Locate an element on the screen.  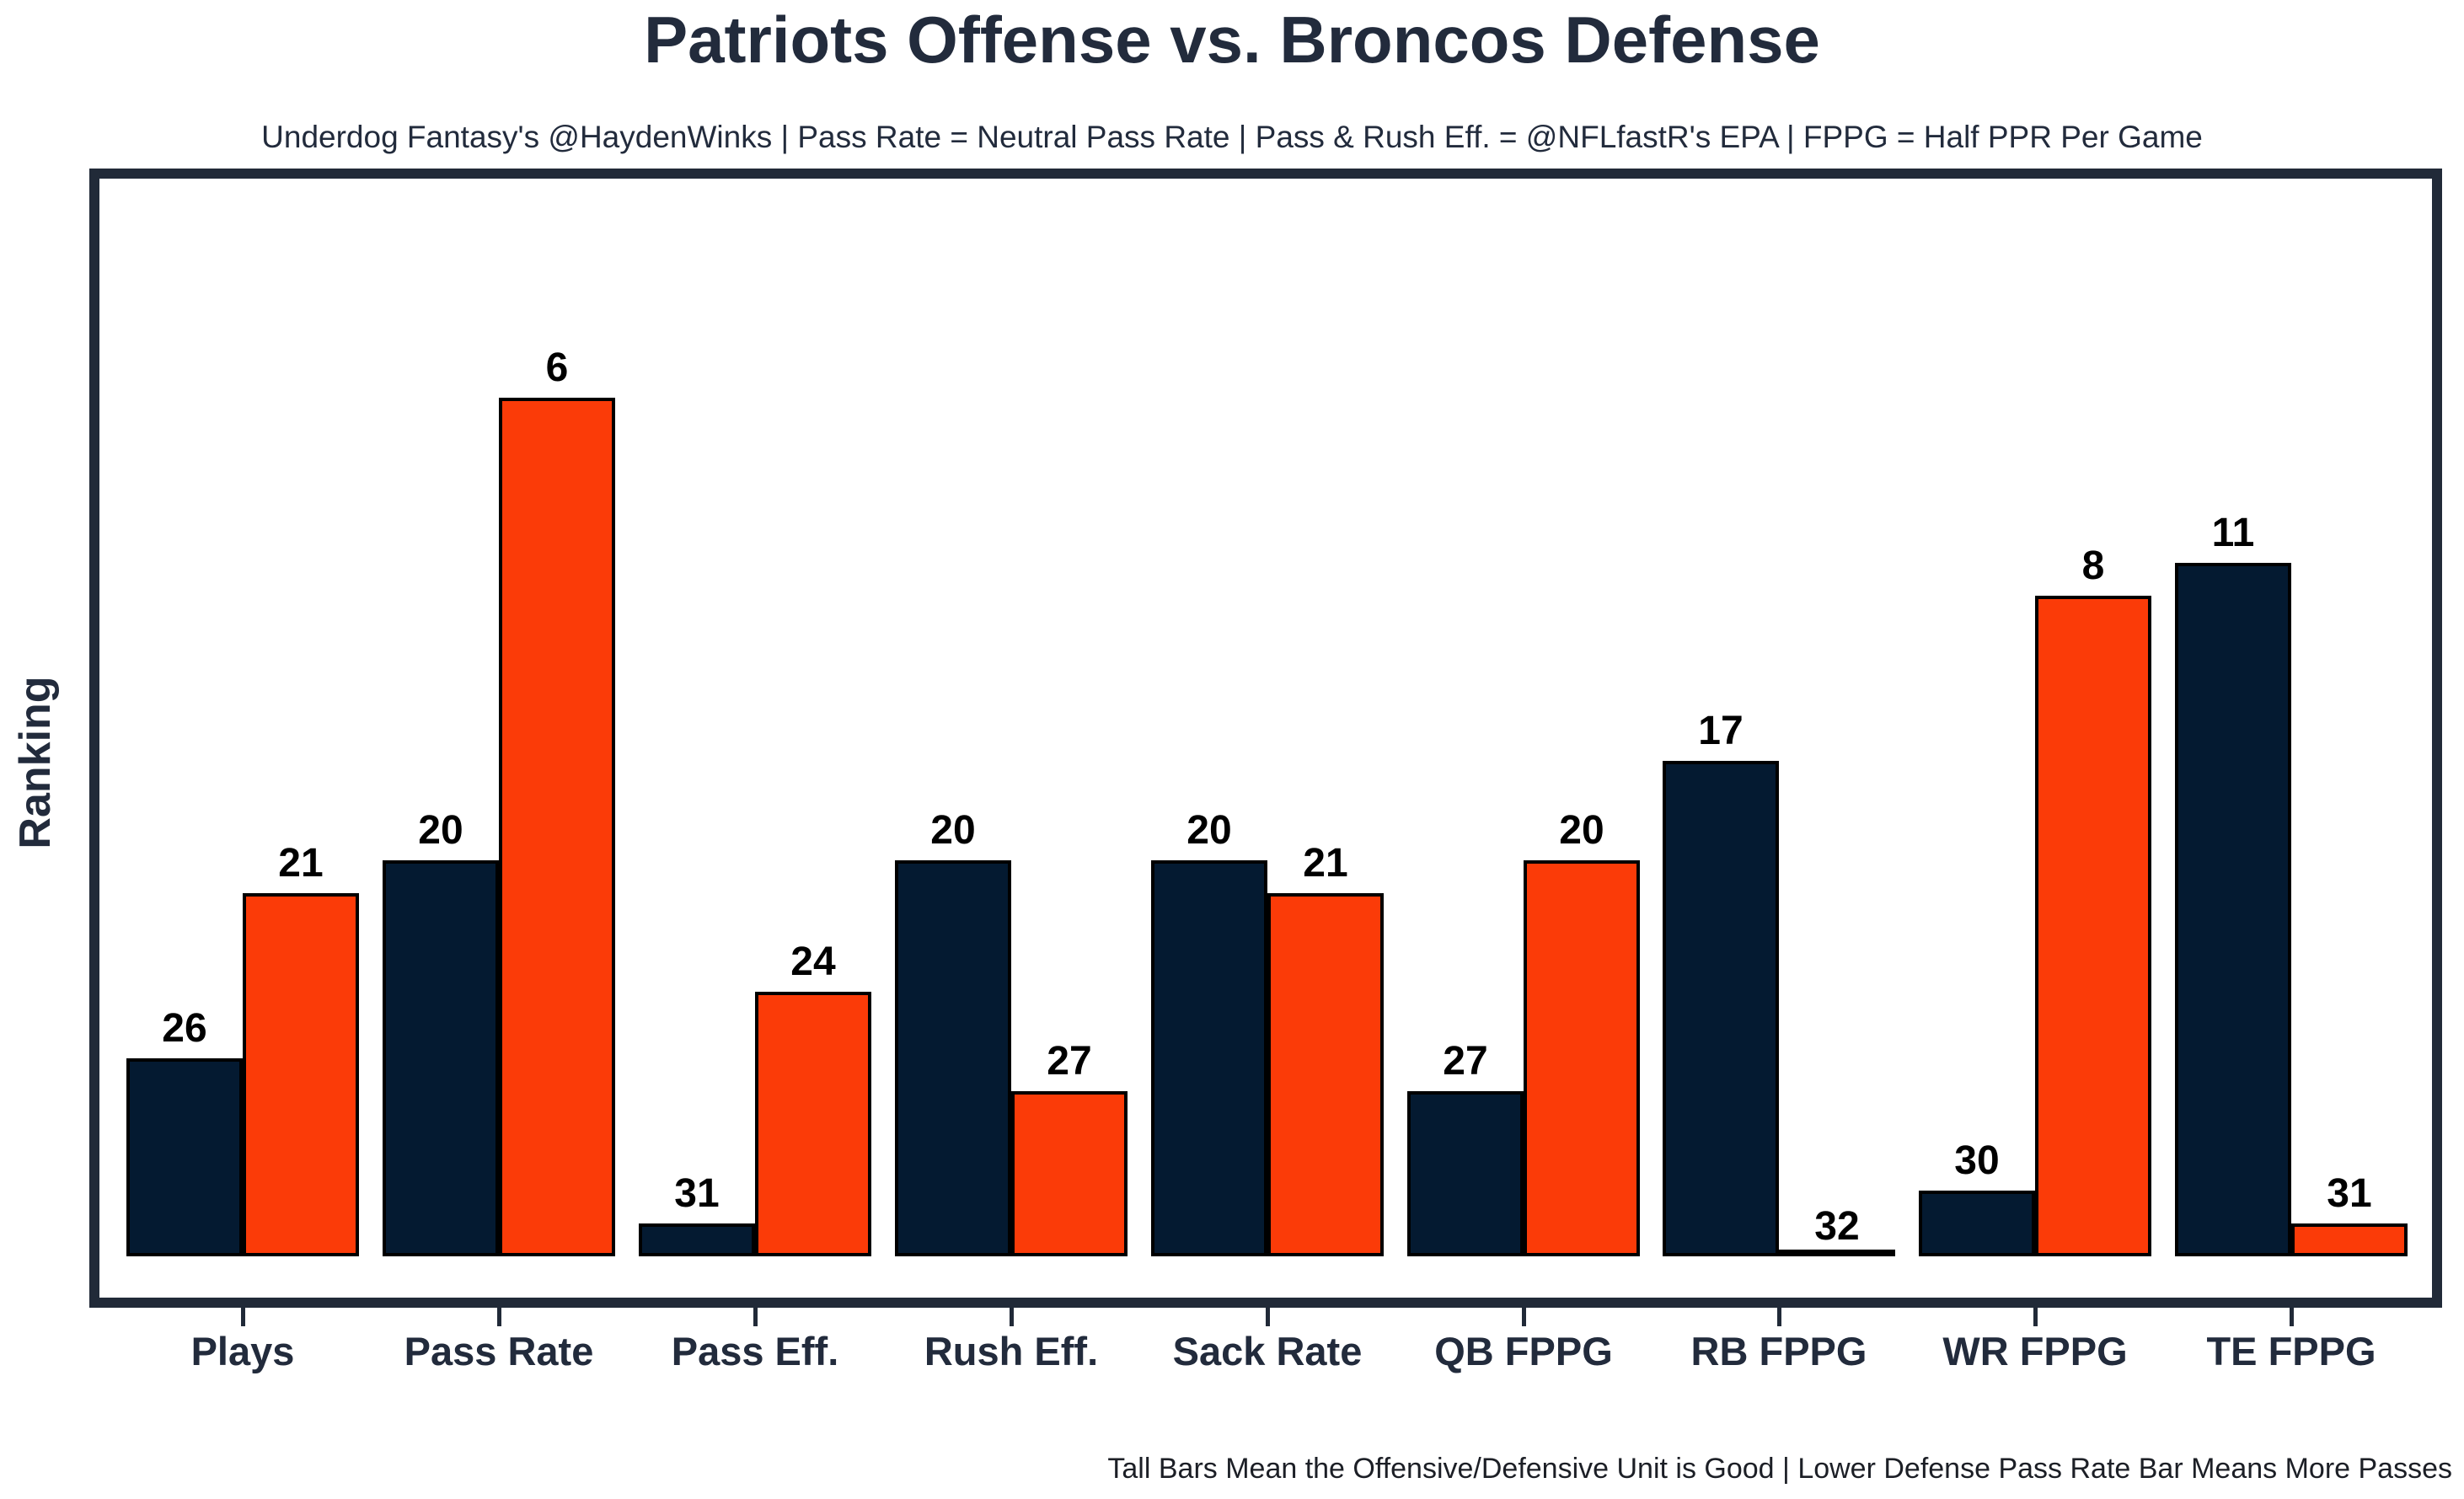
bar-value-label-offense-rb-fppg: 17 is located at coordinates (1721, 731).